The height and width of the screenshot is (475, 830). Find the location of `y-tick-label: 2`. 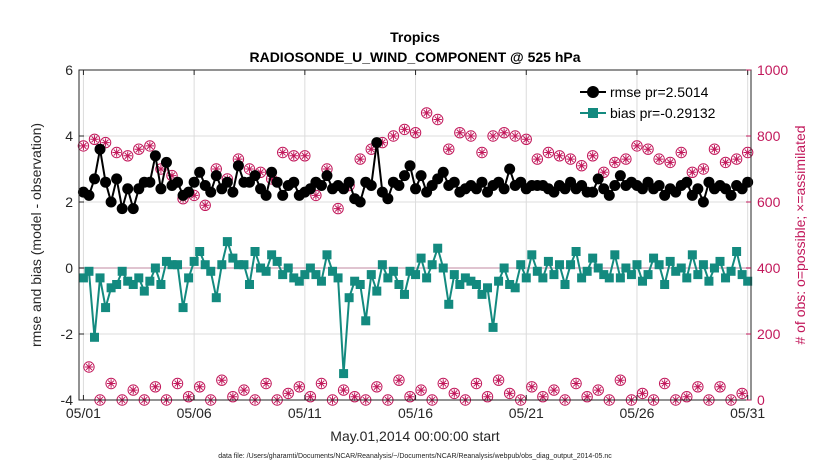

y-tick-label: 2 is located at coordinates (69, 202).